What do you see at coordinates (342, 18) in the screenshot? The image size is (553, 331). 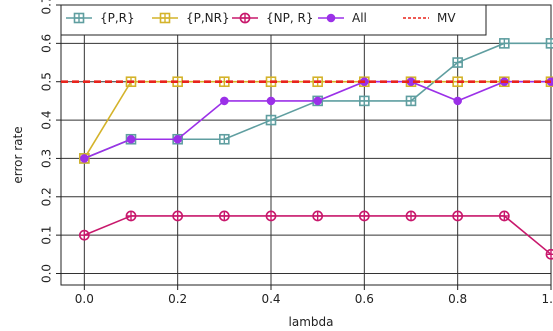 I see `legend-item-3: All` at bounding box center [342, 18].